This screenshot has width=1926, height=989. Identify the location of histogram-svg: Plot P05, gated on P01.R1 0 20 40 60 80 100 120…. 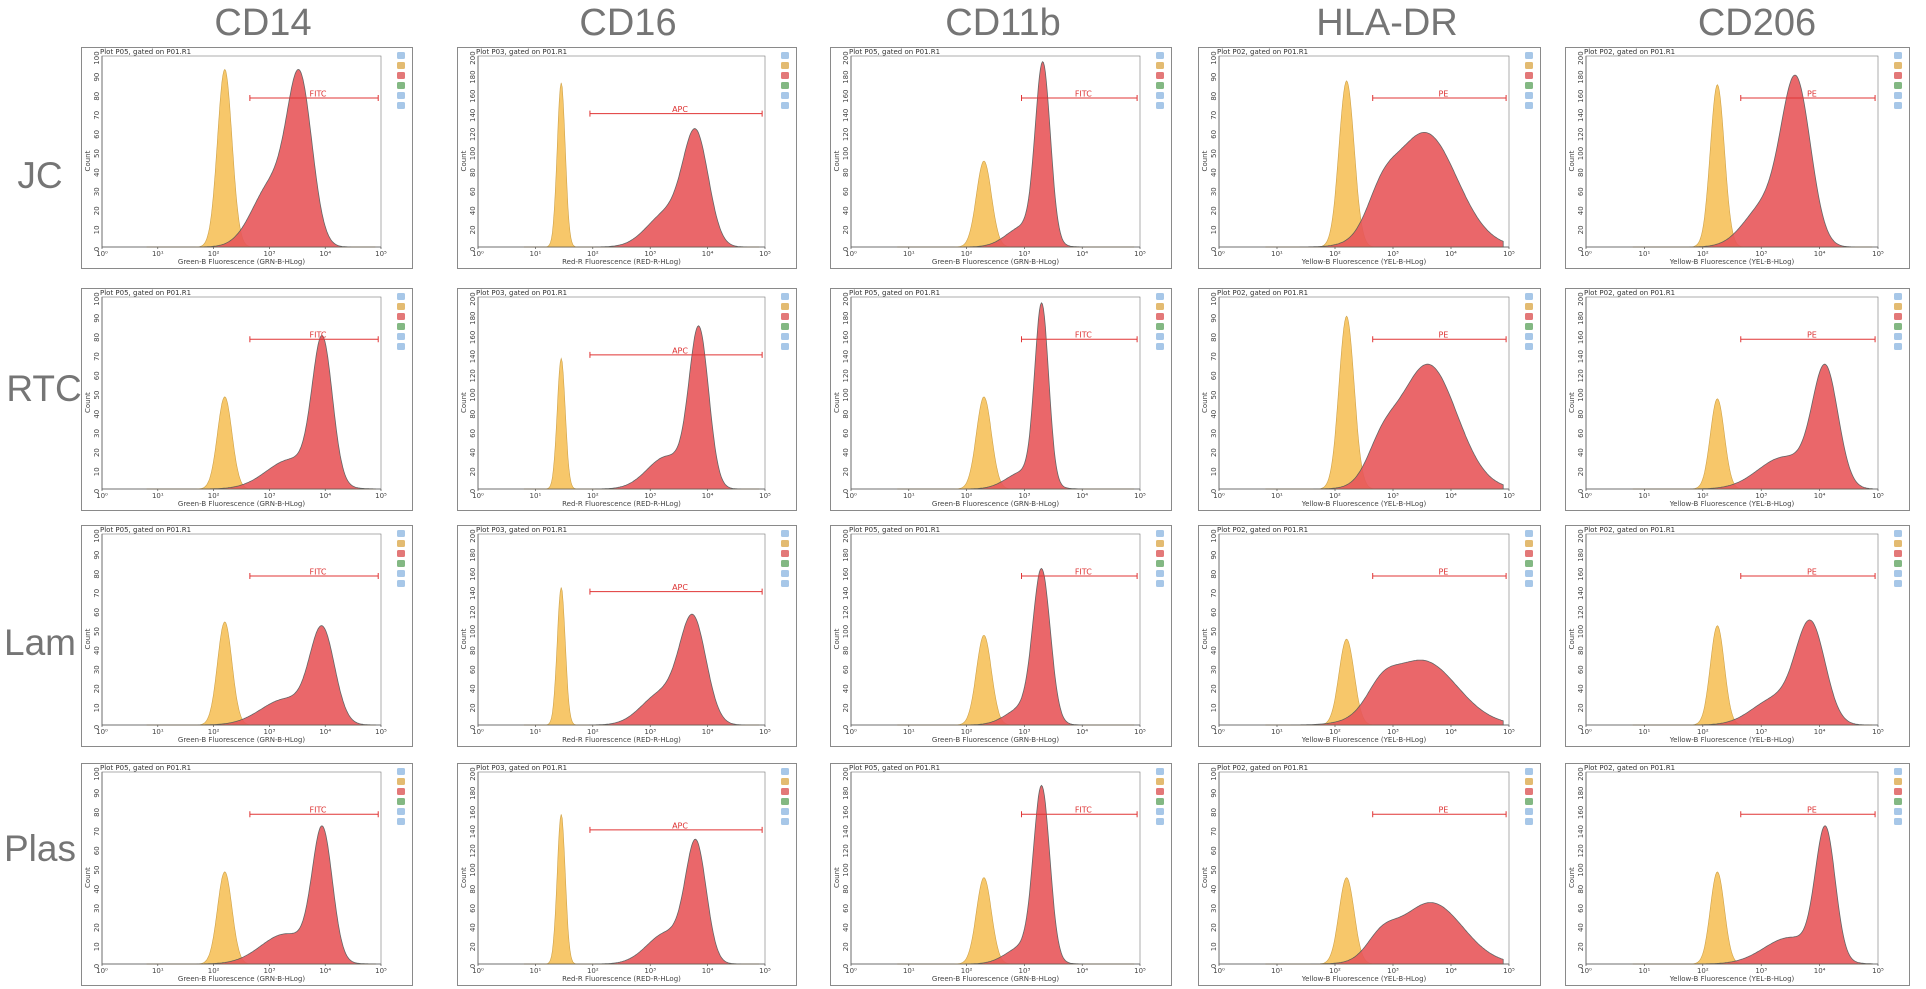
(998, 157).